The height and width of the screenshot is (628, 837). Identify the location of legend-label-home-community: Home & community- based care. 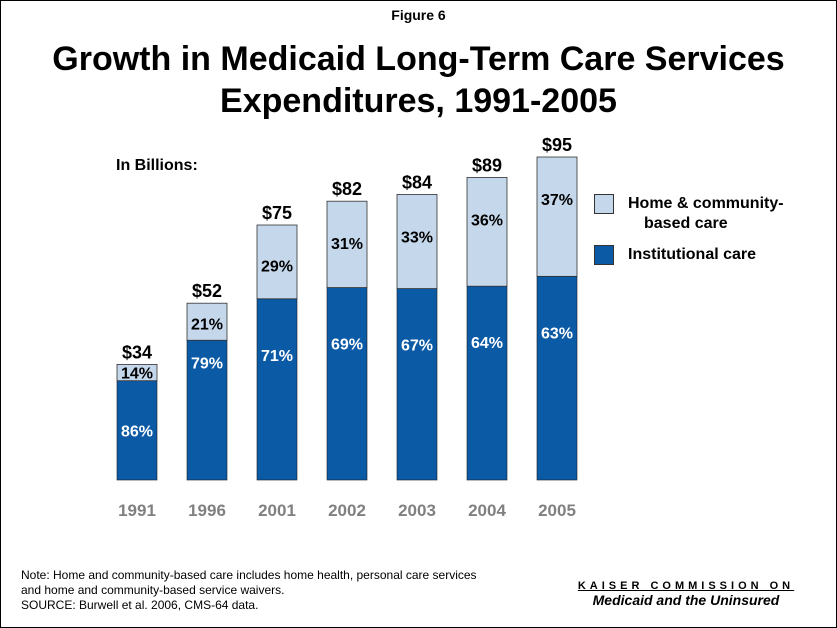
(706, 214).